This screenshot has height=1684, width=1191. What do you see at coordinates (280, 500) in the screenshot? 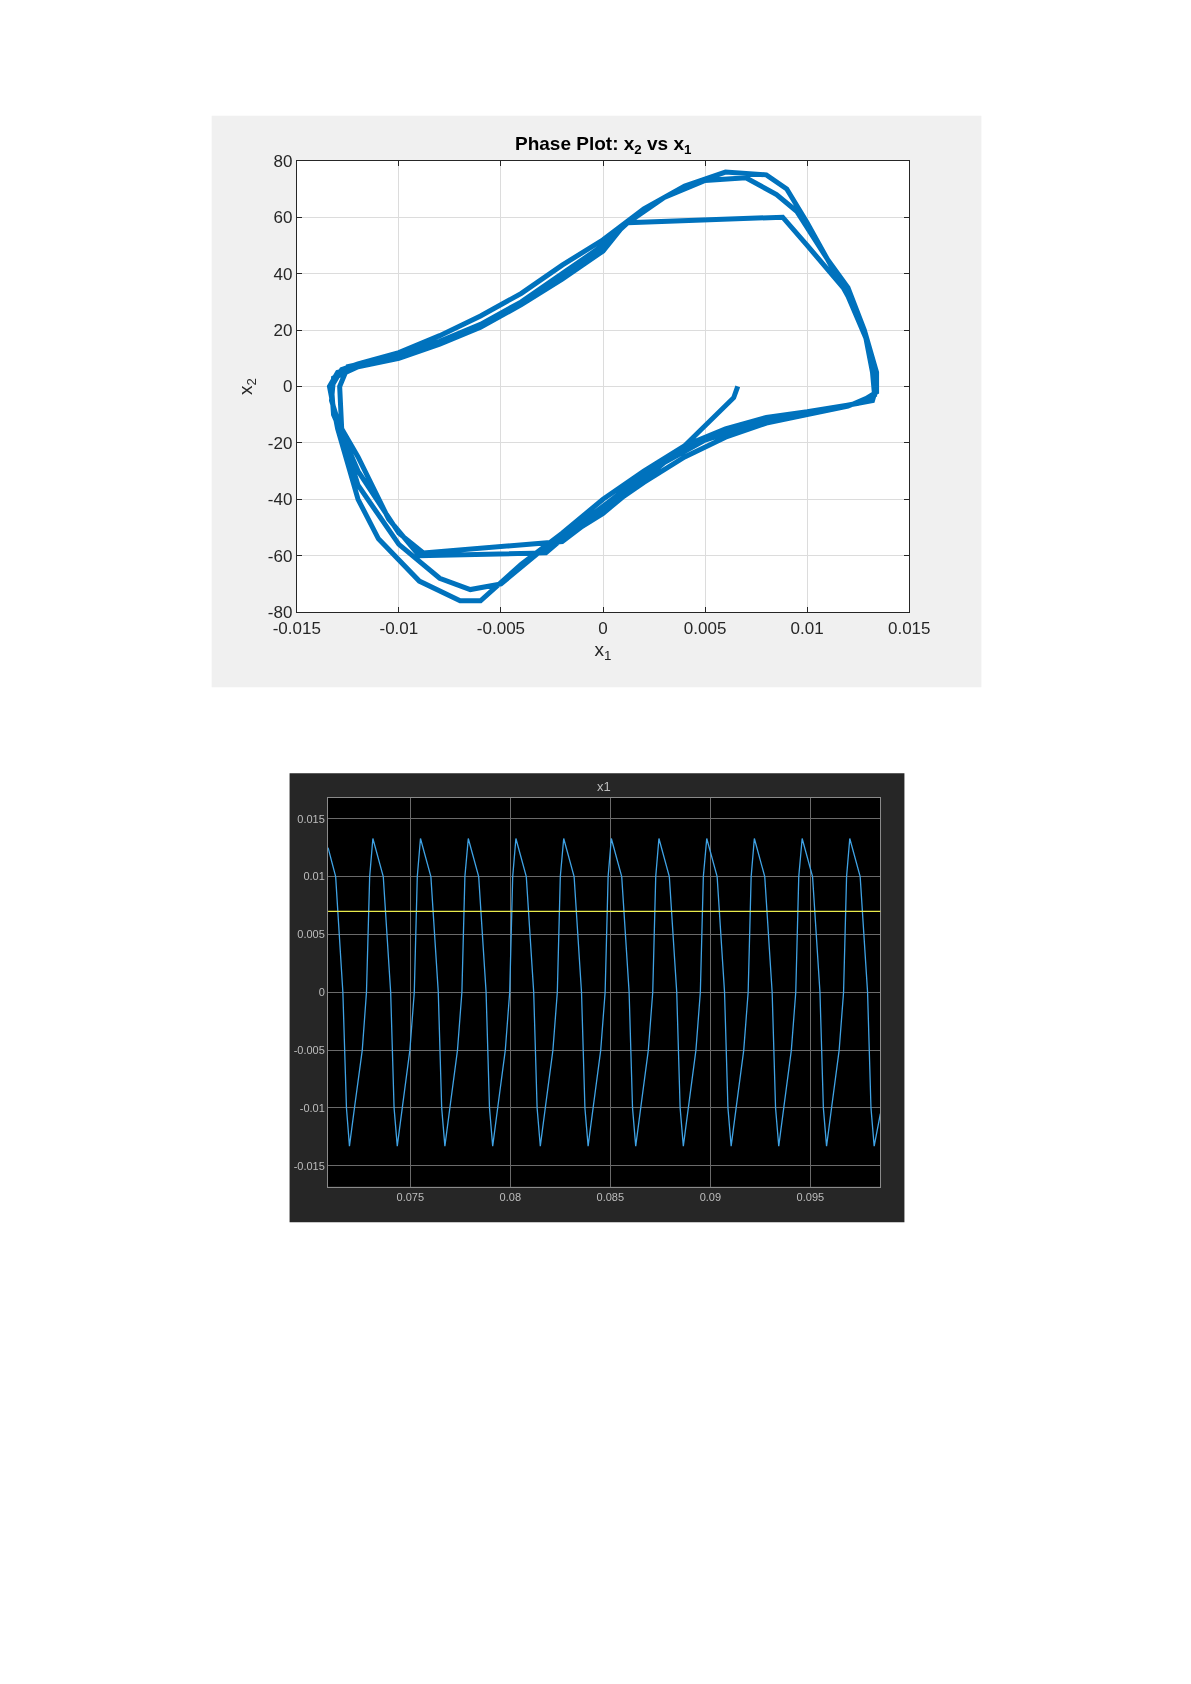
I see `y-tick-label: -40` at bounding box center [280, 500].